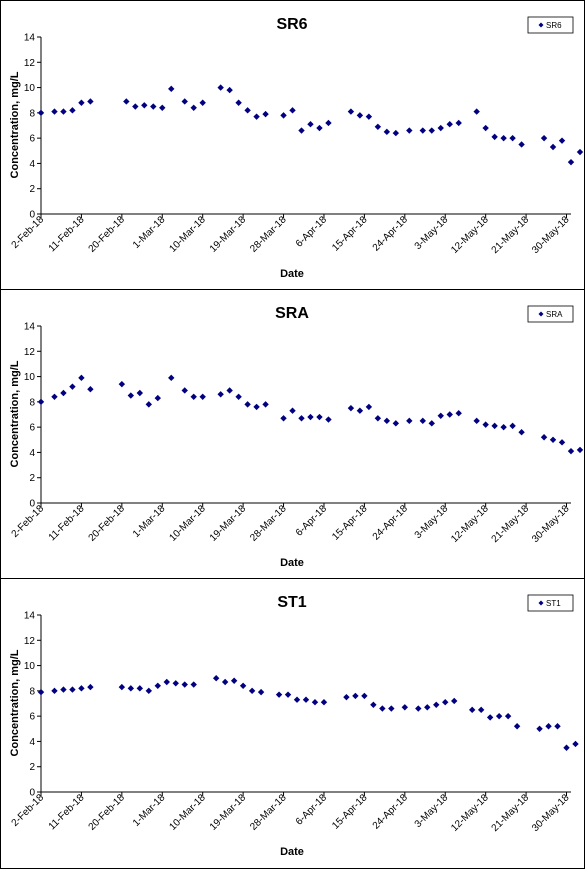 This screenshot has height=869, width=585. I want to click on y-tick-label: 10, so click(30, 377).